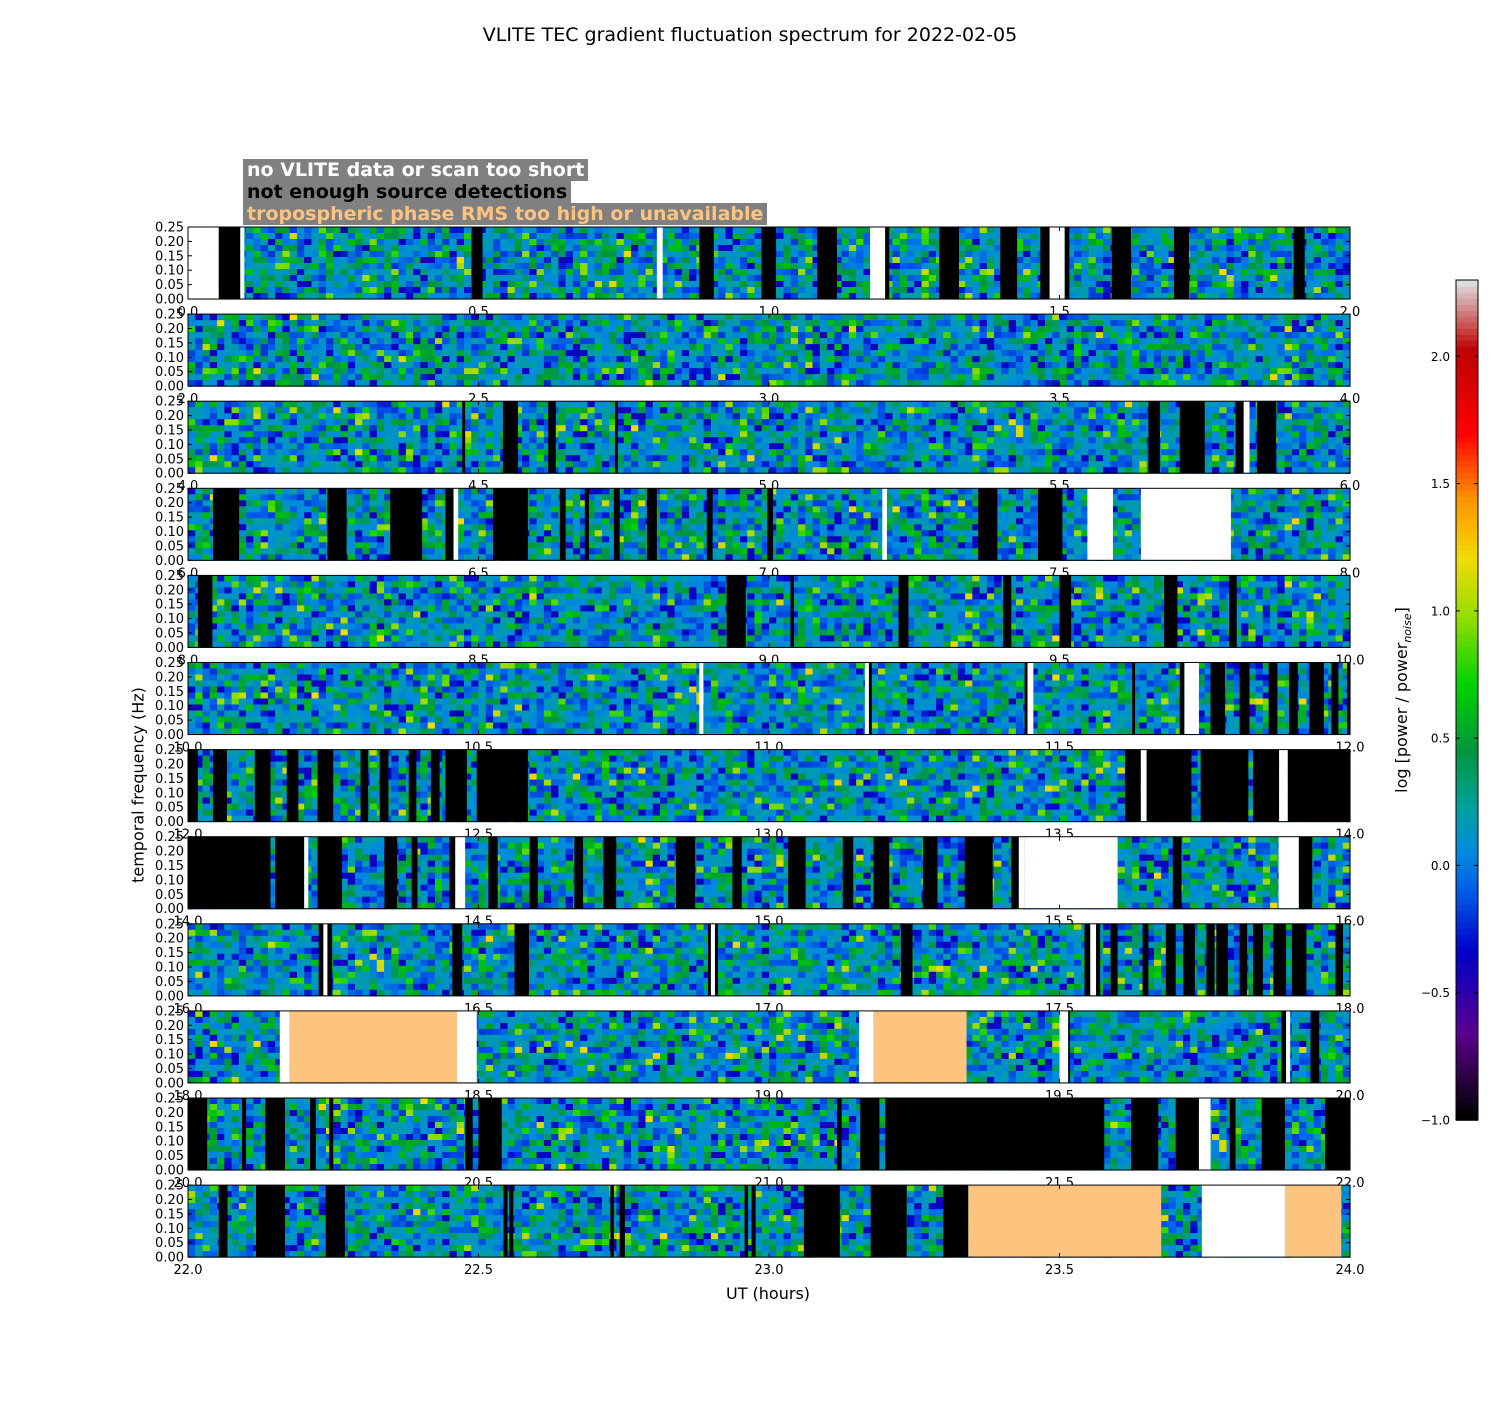 The width and height of the screenshot is (1500, 1404). I want to click on y-tick-label: 0.15, so click(169, 343).